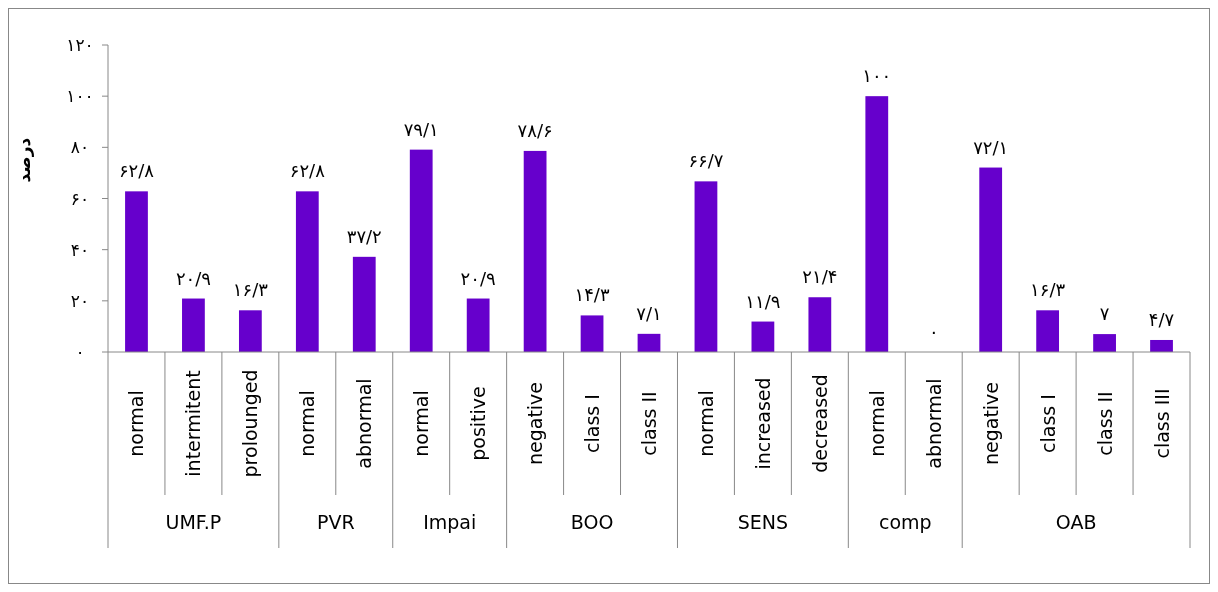 Image resolution: width=1218 pixels, height=592 pixels. What do you see at coordinates (193, 423) in the screenshot?
I see `xtick: intermitent` at bounding box center [193, 423].